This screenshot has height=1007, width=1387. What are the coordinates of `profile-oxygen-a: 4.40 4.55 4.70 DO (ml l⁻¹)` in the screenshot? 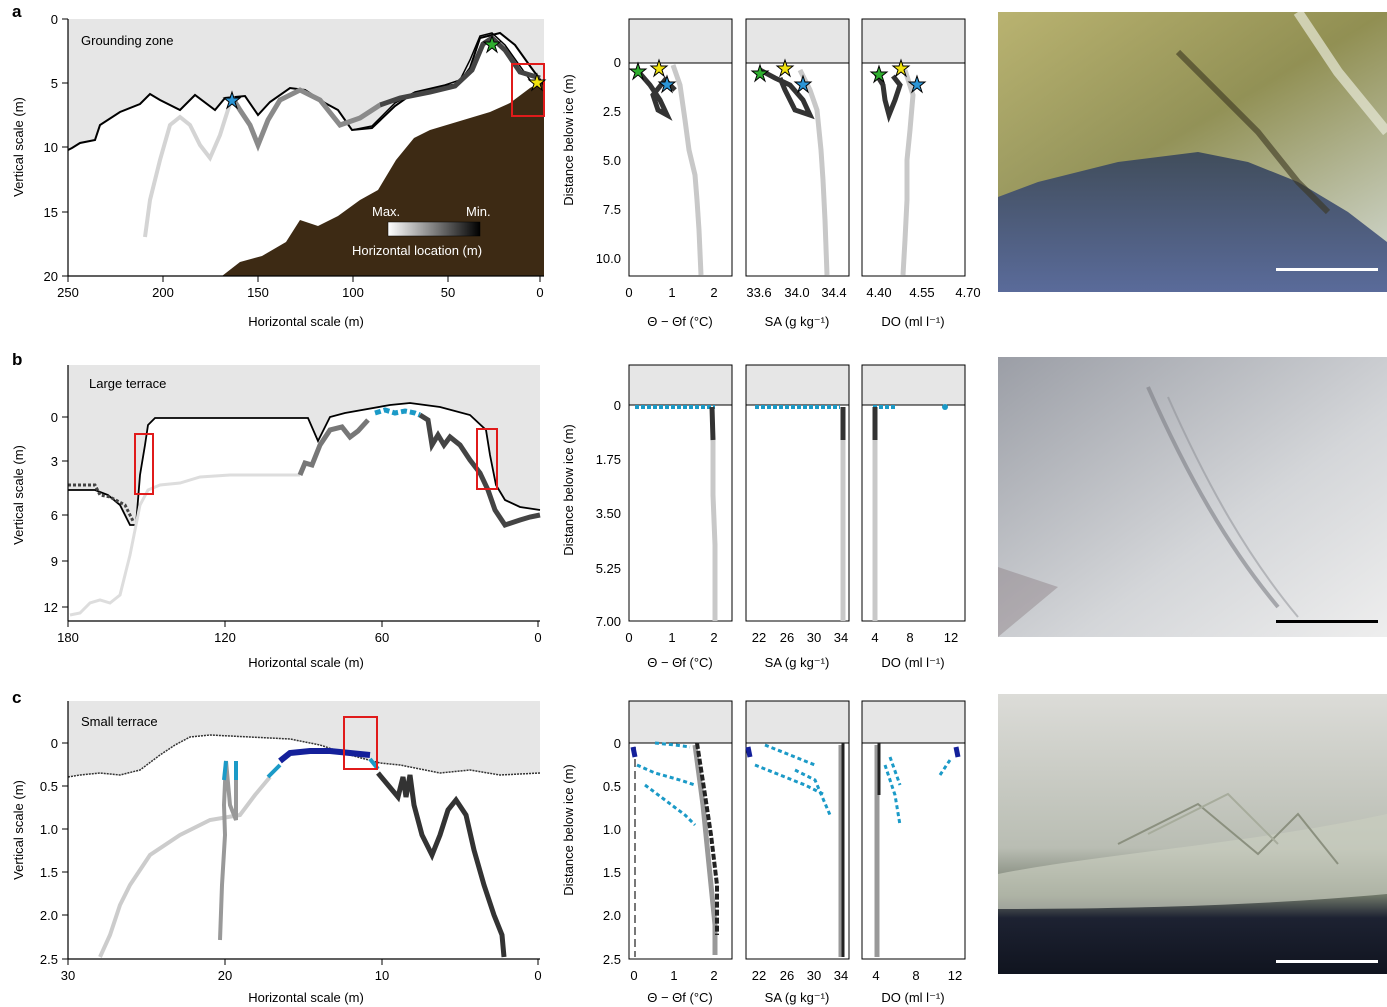 It's located at (921, 173).